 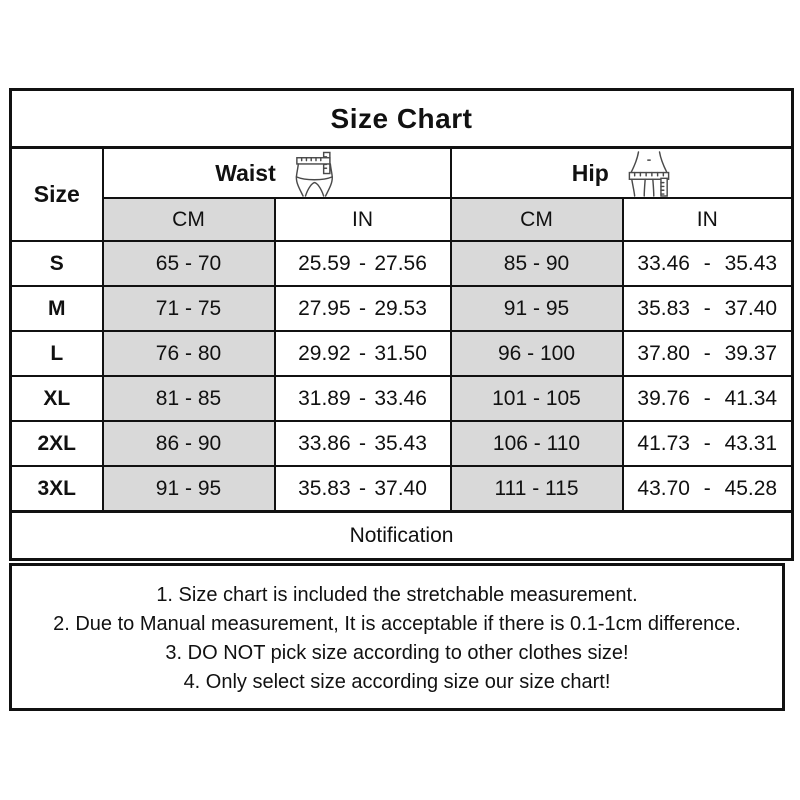 I want to click on waist-in-header: IN, so click(x=362, y=219).